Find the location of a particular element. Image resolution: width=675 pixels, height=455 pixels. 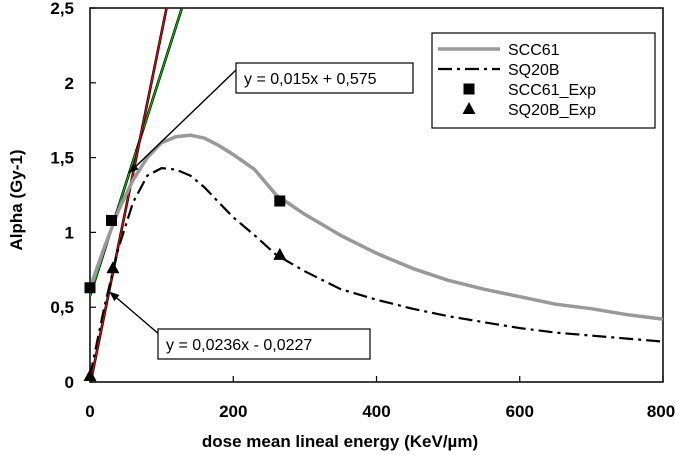

legend-label-scc61: SCC61 is located at coordinates (534, 50).